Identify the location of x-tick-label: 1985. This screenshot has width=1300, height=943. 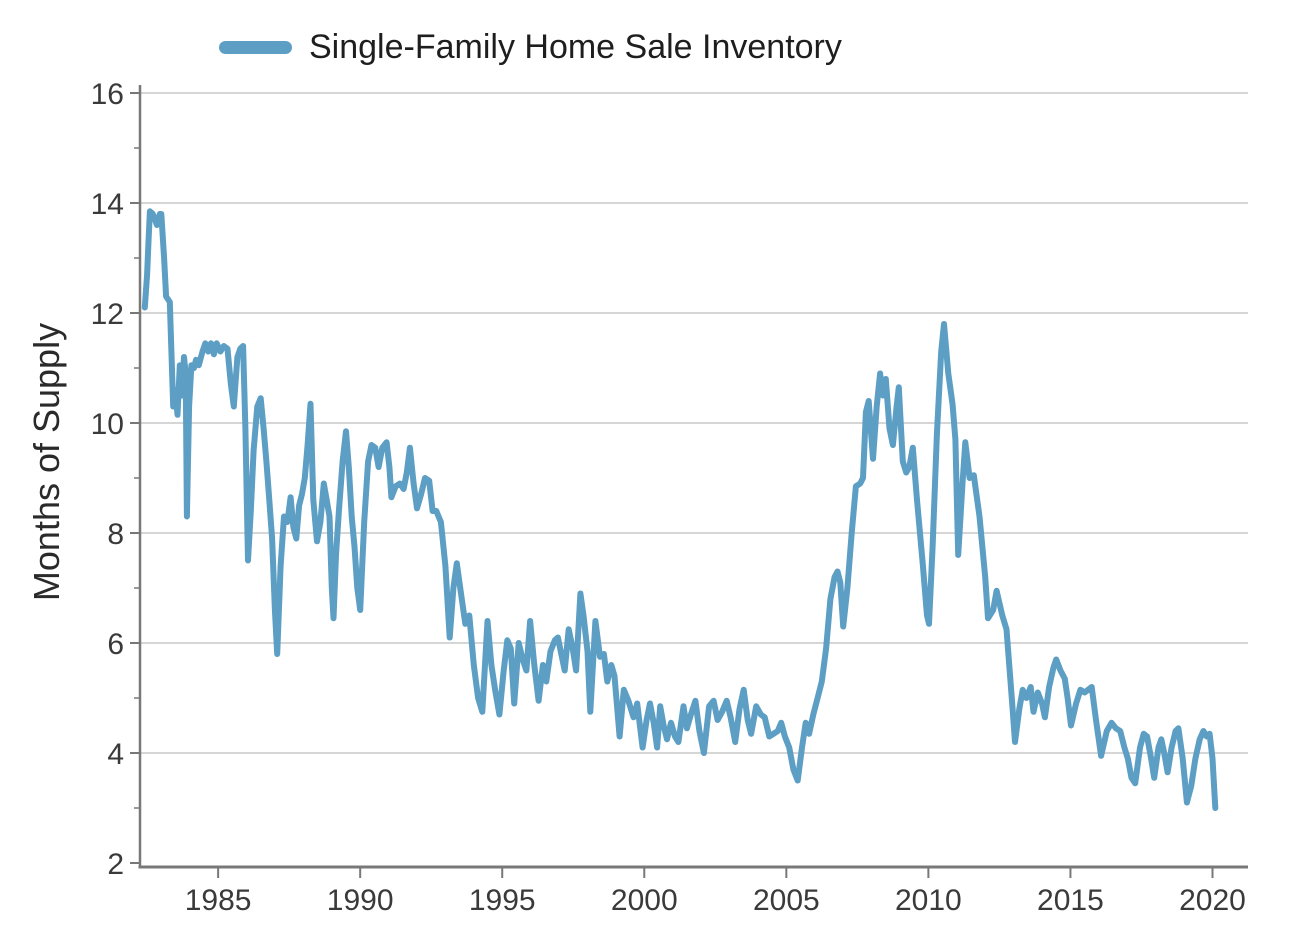
(218, 900).